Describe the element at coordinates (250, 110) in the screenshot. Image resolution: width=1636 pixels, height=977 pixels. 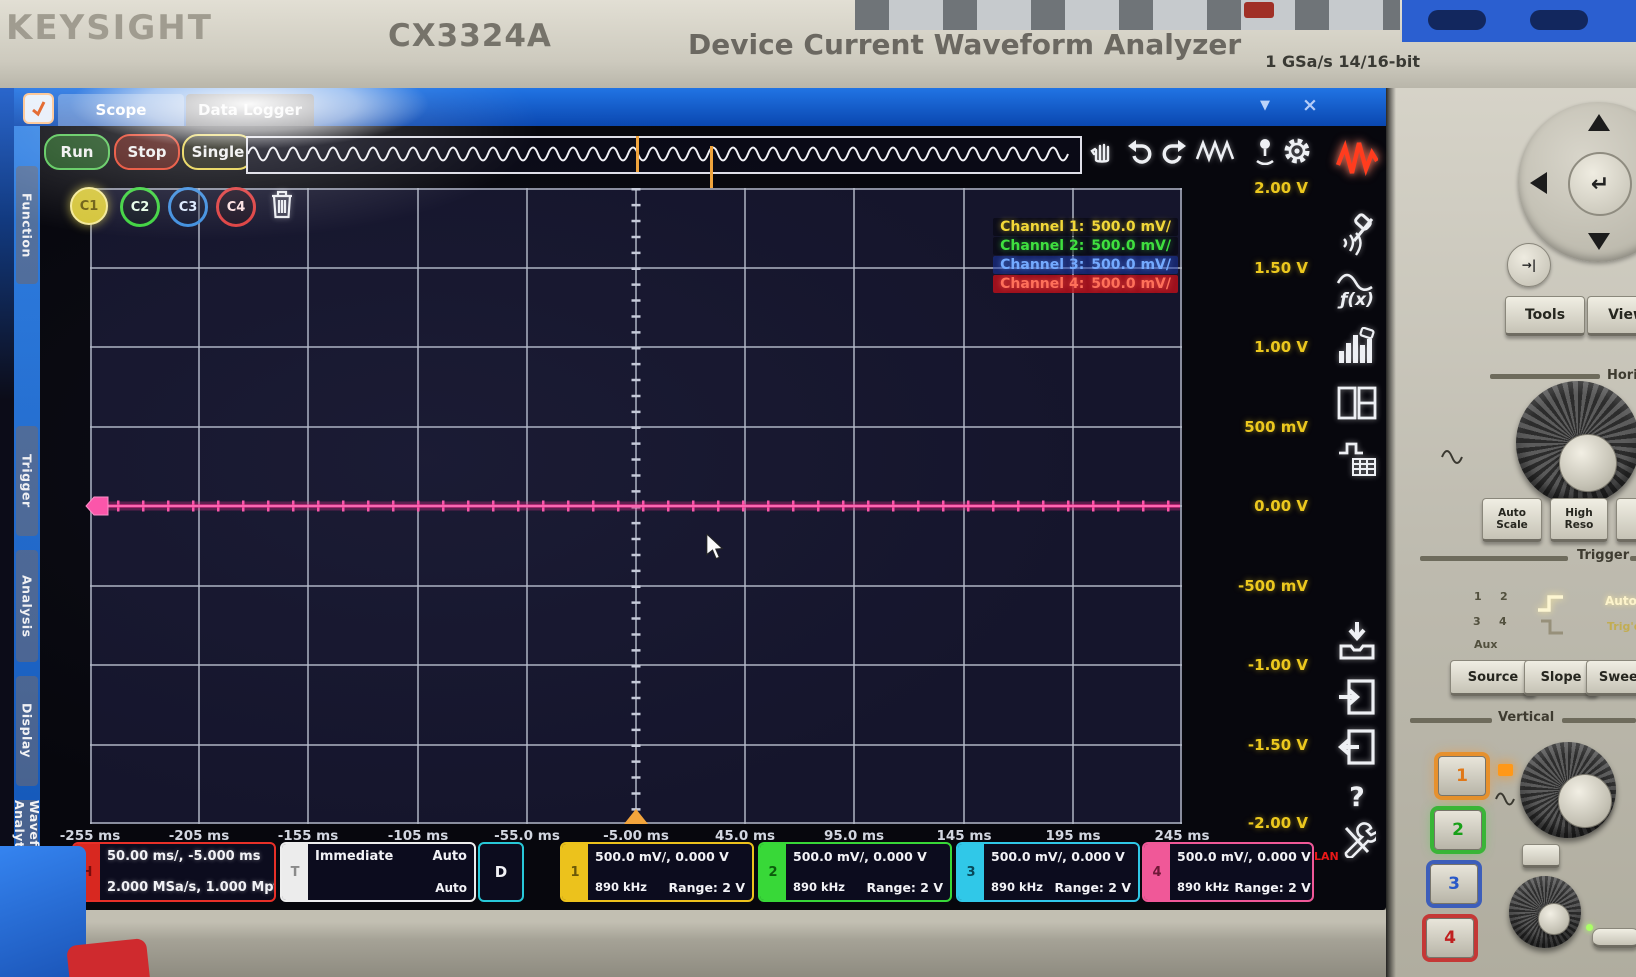
I see `tab-data-logger: Data Logger` at that location.